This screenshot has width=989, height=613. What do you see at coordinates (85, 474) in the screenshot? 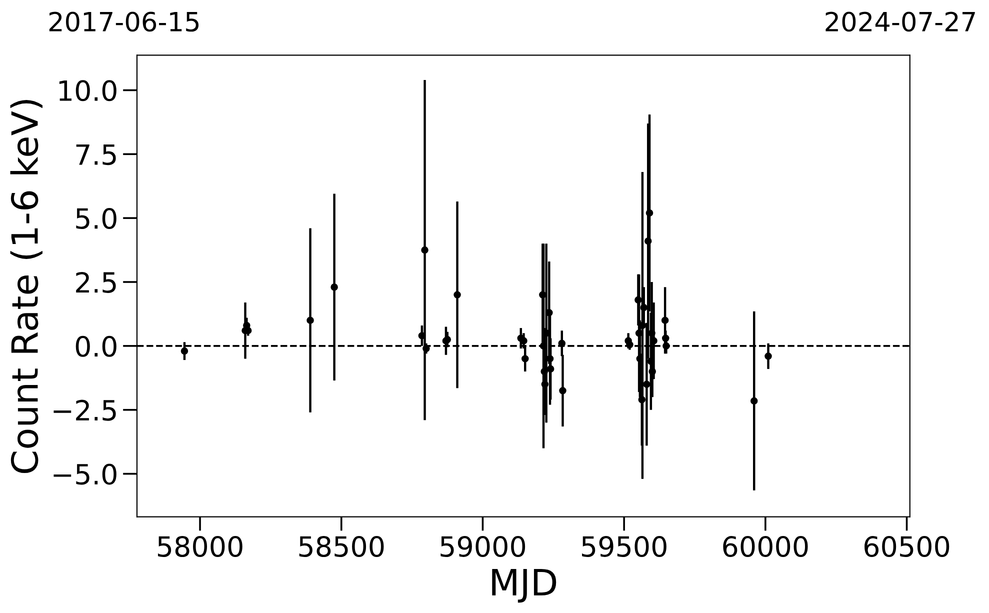
I see `y-tick-label: −5.0` at bounding box center [85, 474].